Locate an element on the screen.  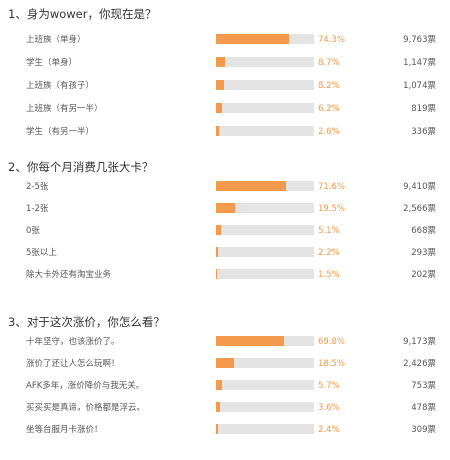
option-percent: 5.1% is located at coordinates (329, 231).